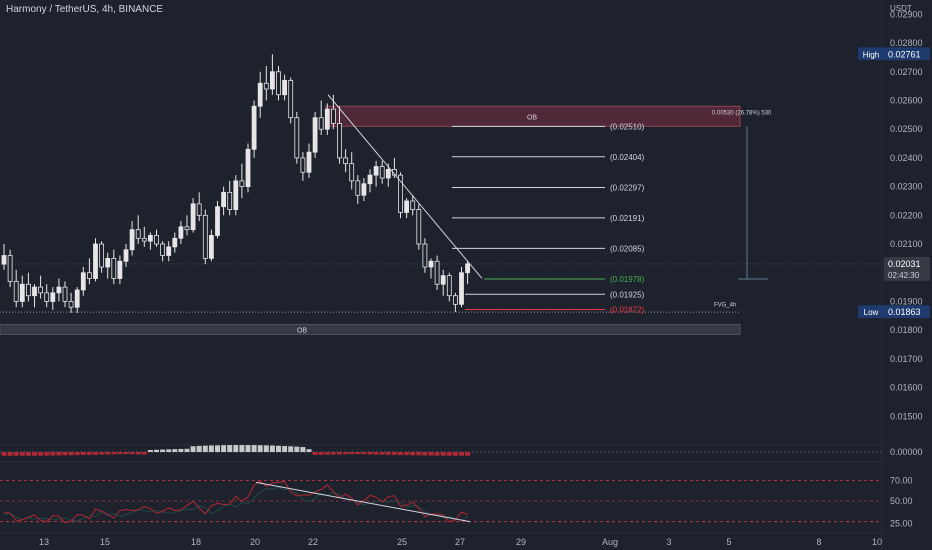 Image resolution: width=932 pixels, height=550 pixels. What do you see at coordinates (906, 43) in the screenshot?
I see `price-tick-label: 0.02800` at bounding box center [906, 43].